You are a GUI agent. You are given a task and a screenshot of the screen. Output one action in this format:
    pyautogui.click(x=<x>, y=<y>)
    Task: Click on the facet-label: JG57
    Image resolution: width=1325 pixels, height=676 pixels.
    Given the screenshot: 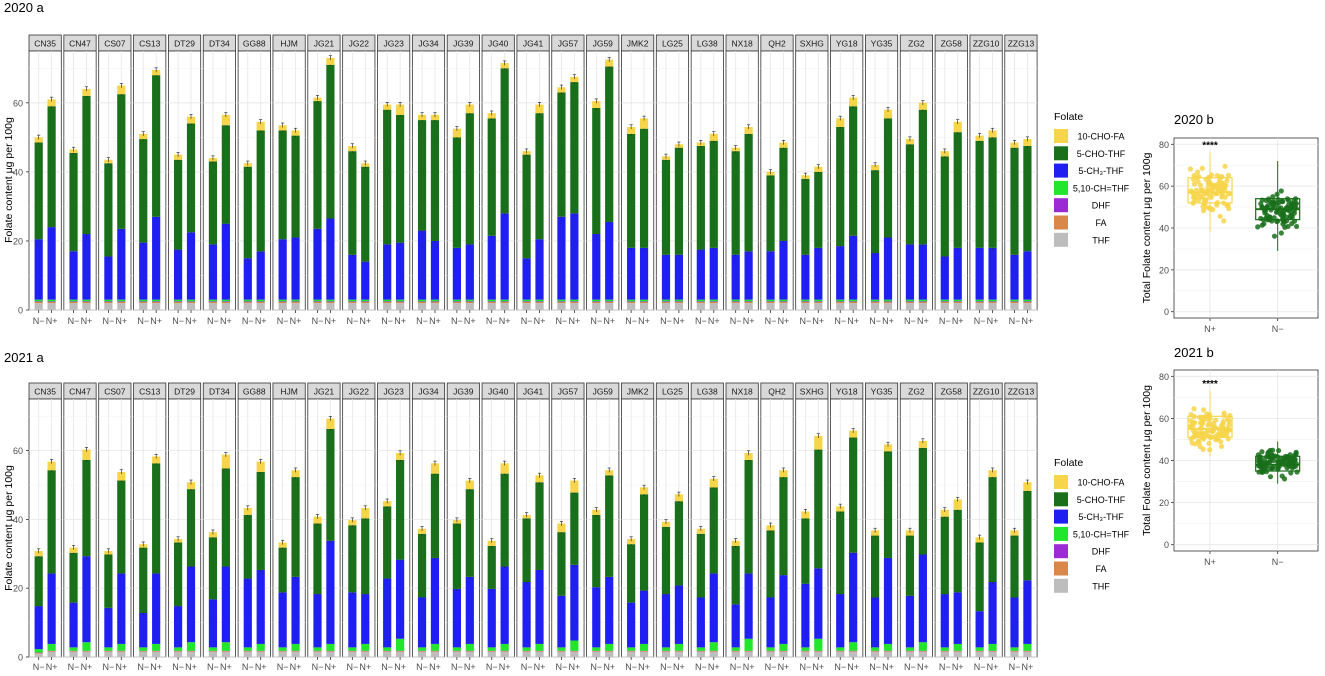 What is the action you would take?
    pyautogui.click(x=568, y=44)
    